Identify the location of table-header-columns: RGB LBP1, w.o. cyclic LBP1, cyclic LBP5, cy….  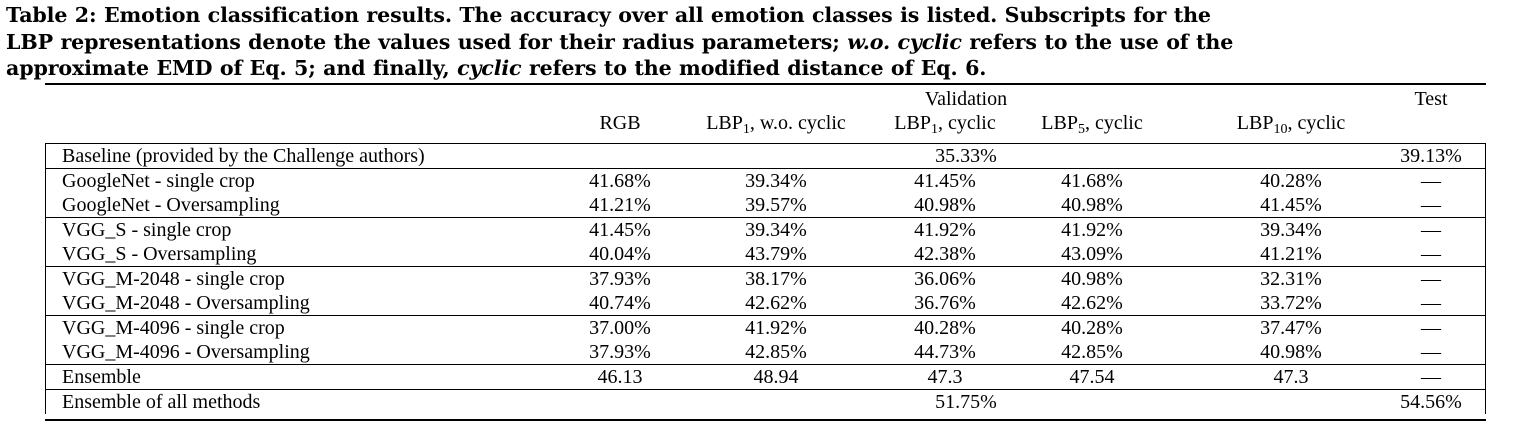
(765, 124).